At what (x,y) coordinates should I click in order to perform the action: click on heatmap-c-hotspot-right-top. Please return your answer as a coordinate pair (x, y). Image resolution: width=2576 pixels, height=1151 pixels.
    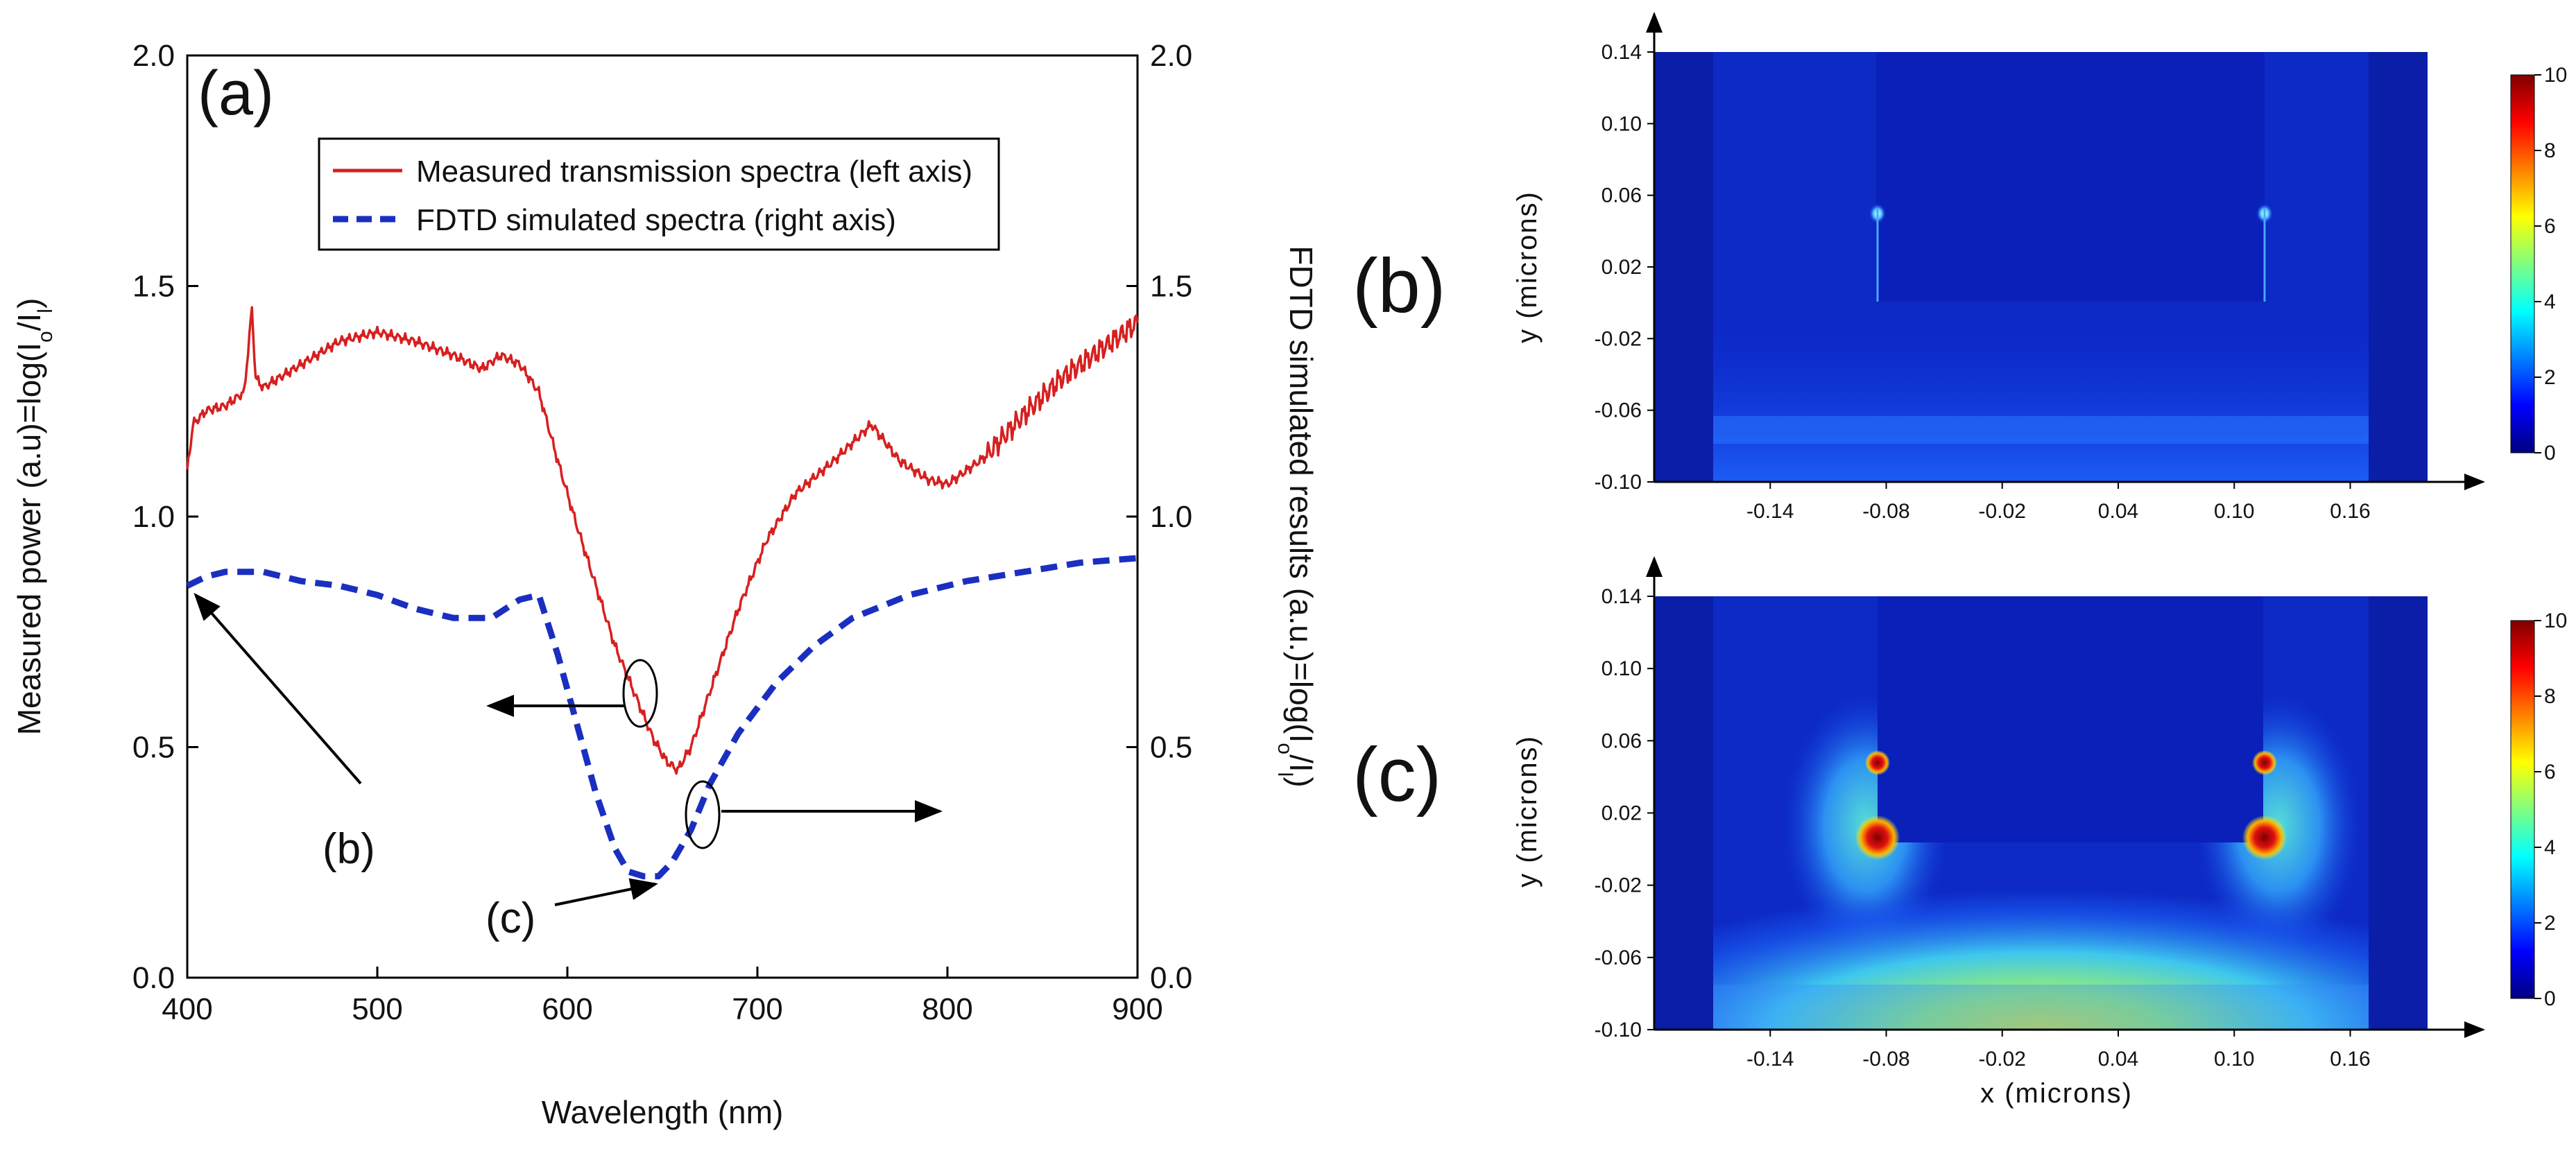
    Looking at the image, I should click on (2264, 762).